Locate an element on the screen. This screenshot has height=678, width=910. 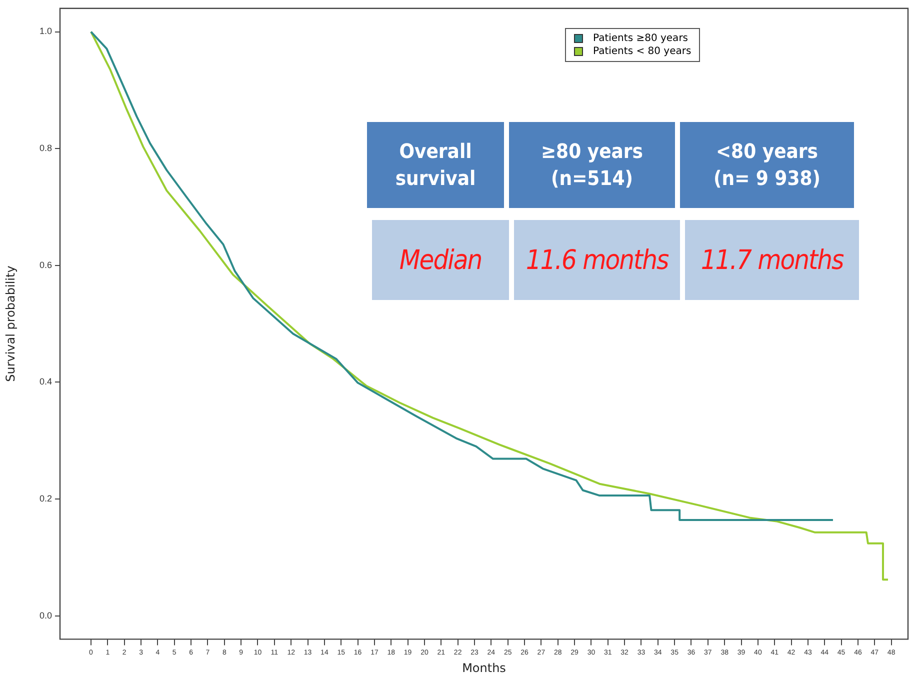
y-tick-label: 0.8 is located at coordinates (45, 148).